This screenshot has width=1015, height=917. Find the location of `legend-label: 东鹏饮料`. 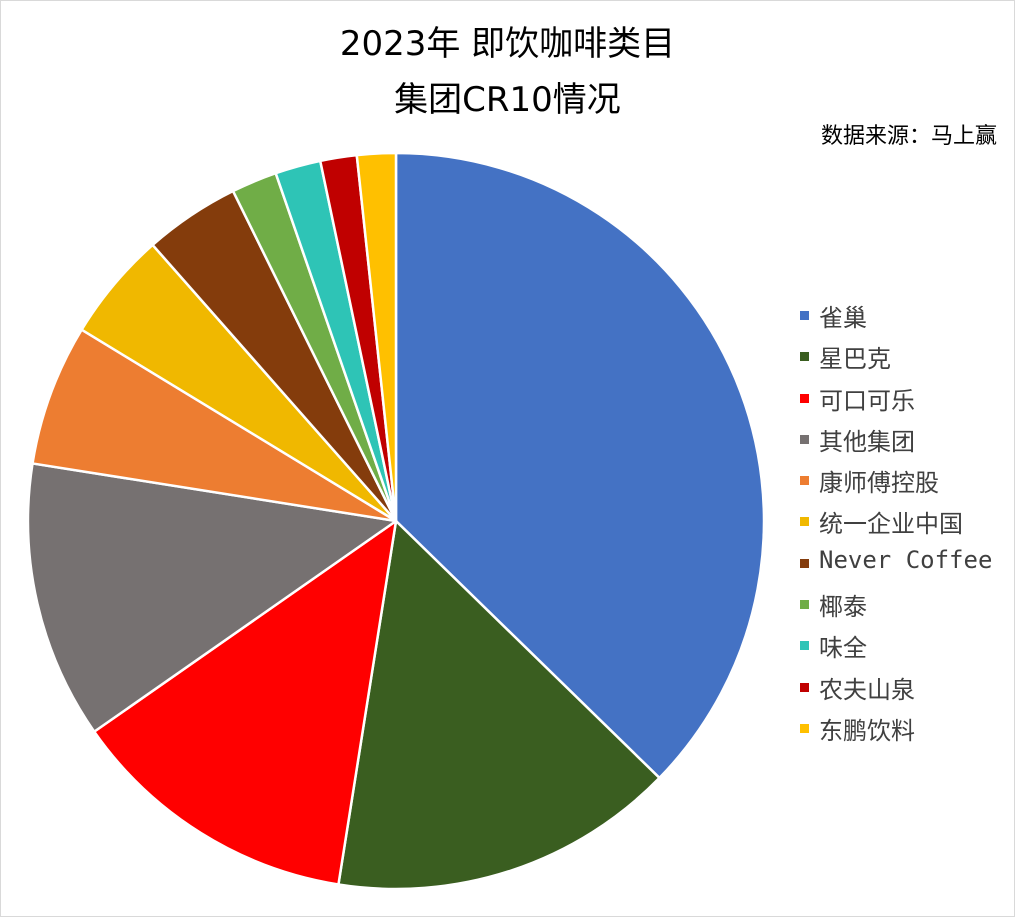

legend-label: 东鹏饮料 is located at coordinates (867, 730).